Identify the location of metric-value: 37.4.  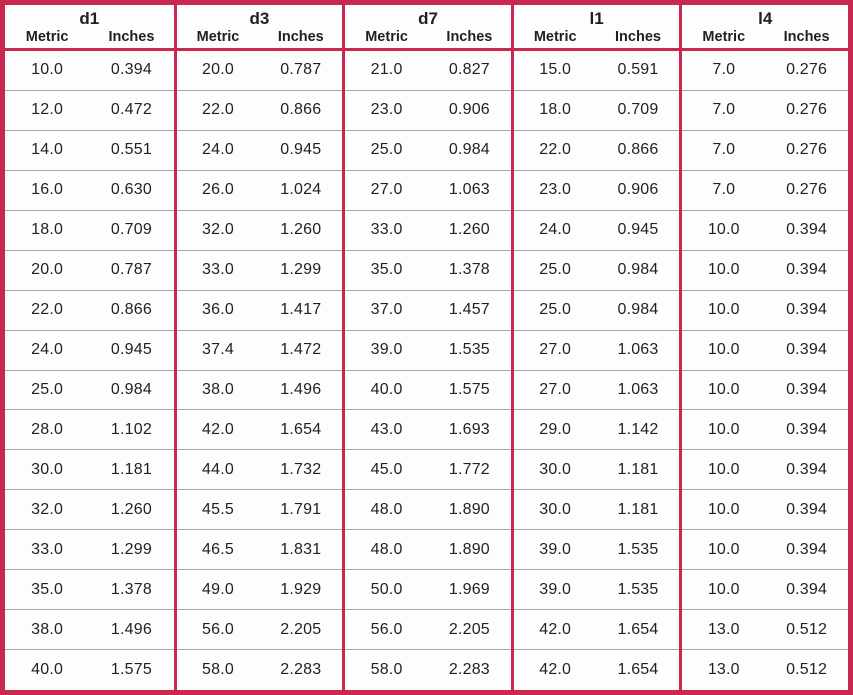
(218, 350).